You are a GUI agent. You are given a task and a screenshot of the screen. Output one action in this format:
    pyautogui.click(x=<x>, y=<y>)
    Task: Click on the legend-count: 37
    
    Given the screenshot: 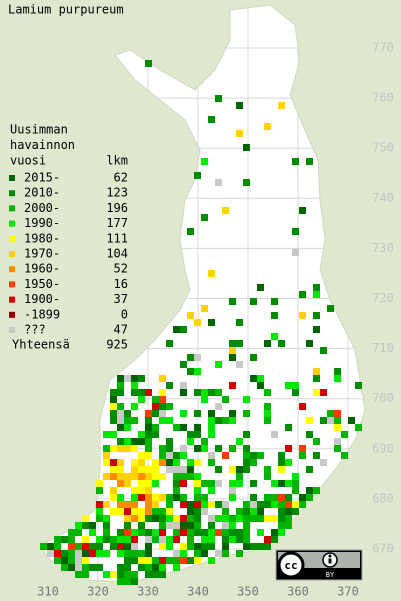 What is the action you would take?
    pyautogui.click(x=121, y=299)
    